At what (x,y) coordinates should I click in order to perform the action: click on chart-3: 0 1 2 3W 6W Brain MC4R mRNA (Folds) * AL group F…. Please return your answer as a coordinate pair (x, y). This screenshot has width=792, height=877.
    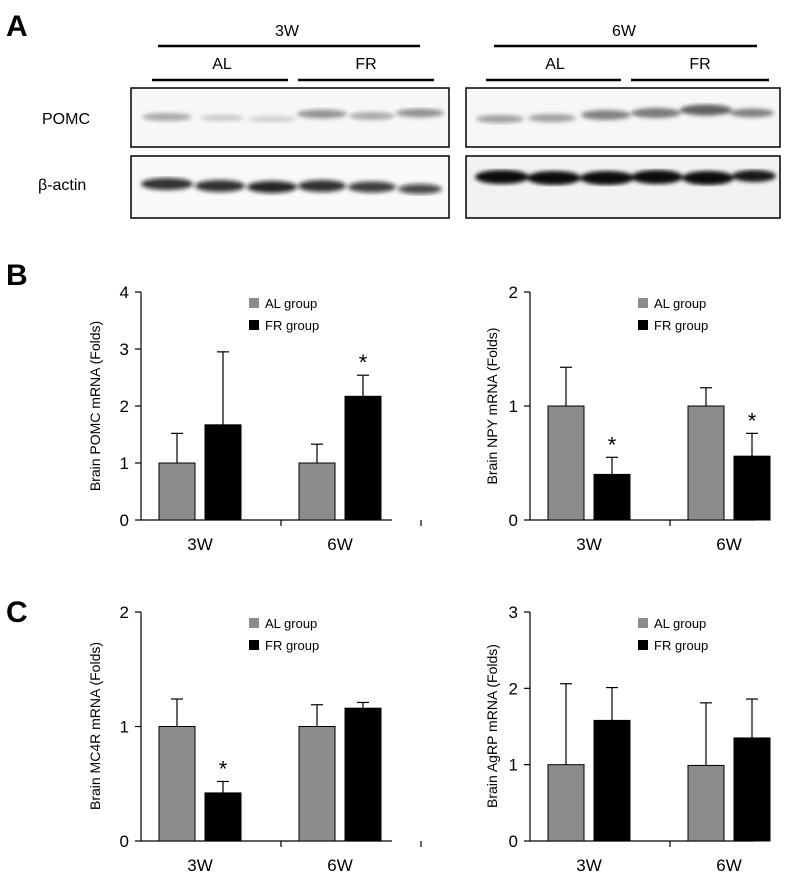
    Looking at the image, I should click on (254, 739).